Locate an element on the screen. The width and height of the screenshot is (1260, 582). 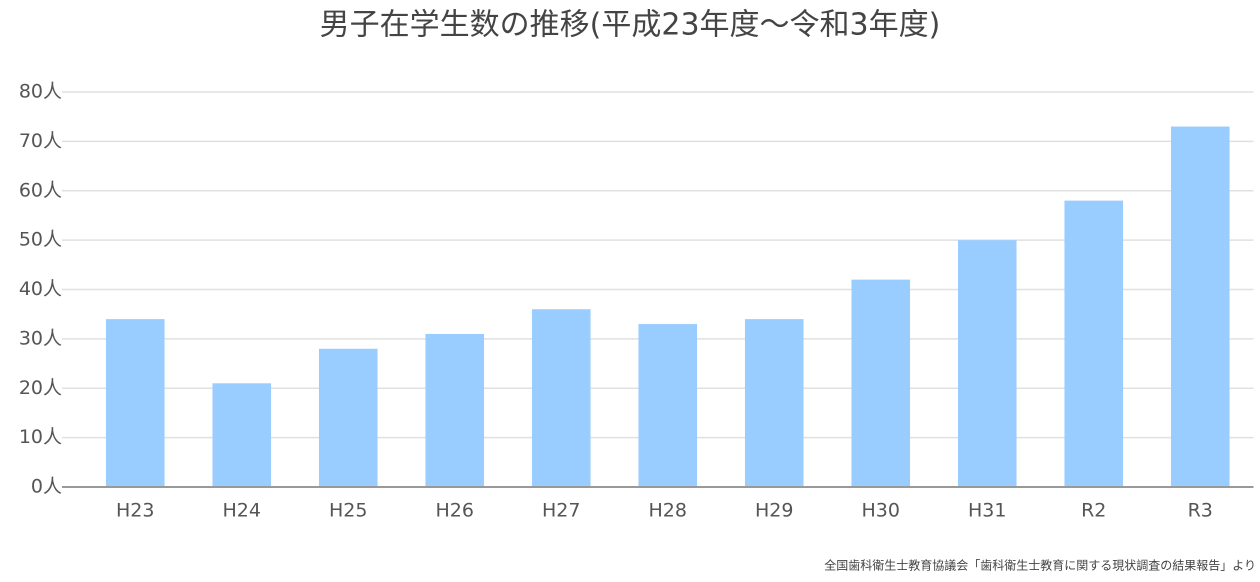
y-tick-label: 20人 is located at coordinates (40, 388).